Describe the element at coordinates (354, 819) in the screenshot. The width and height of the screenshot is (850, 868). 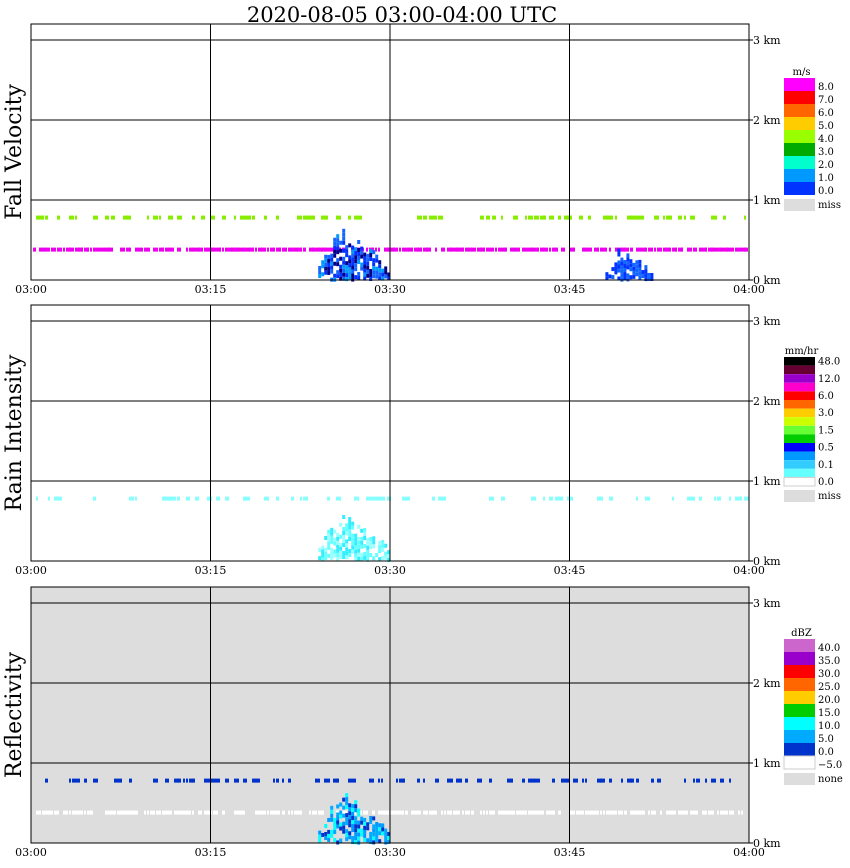
I see `feature-cluster` at that location.